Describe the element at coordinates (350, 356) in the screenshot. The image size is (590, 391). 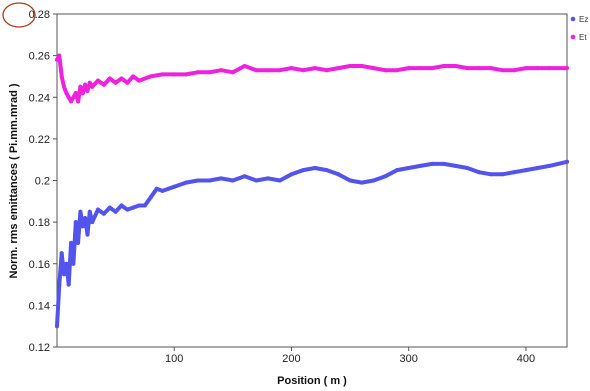
I see `x-axis: 100 200 300 400` at that location.